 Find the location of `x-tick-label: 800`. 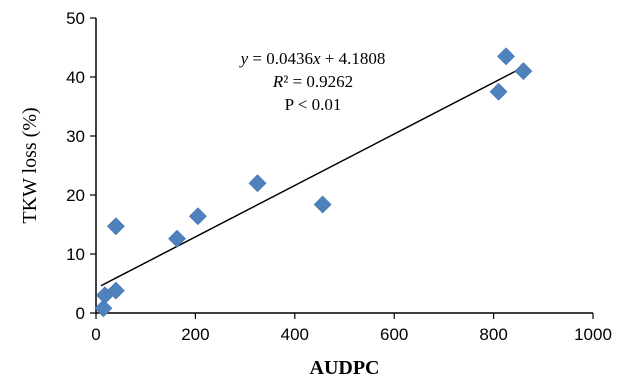

x-tick-label: 800 is located at coordinates (493, 334).